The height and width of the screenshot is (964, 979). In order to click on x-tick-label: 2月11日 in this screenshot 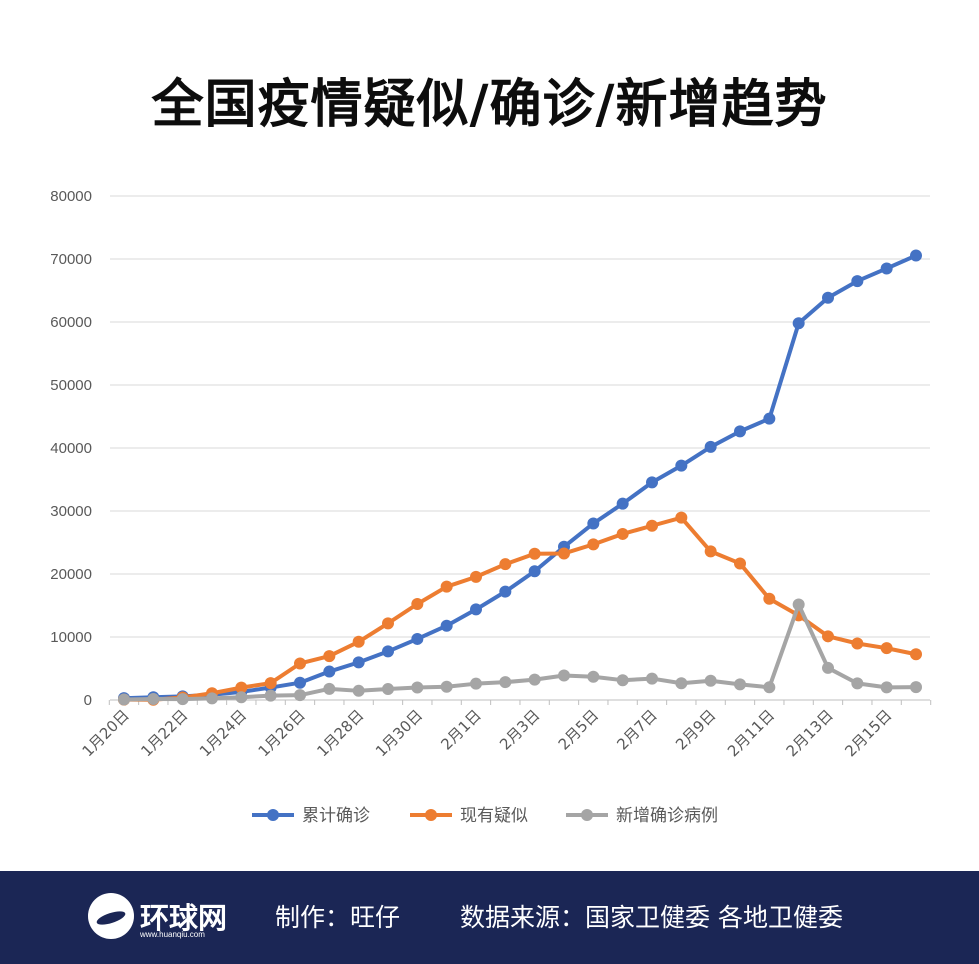, I will do `click(751, 733)`.